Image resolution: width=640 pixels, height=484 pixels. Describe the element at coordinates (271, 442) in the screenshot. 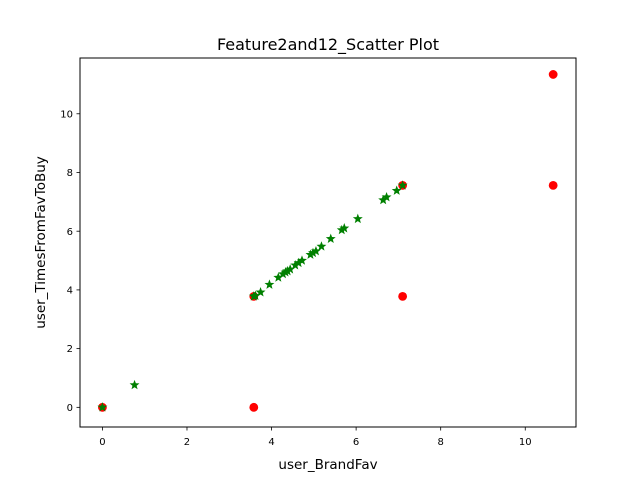

I see `x-tick-label: 4` at that location.